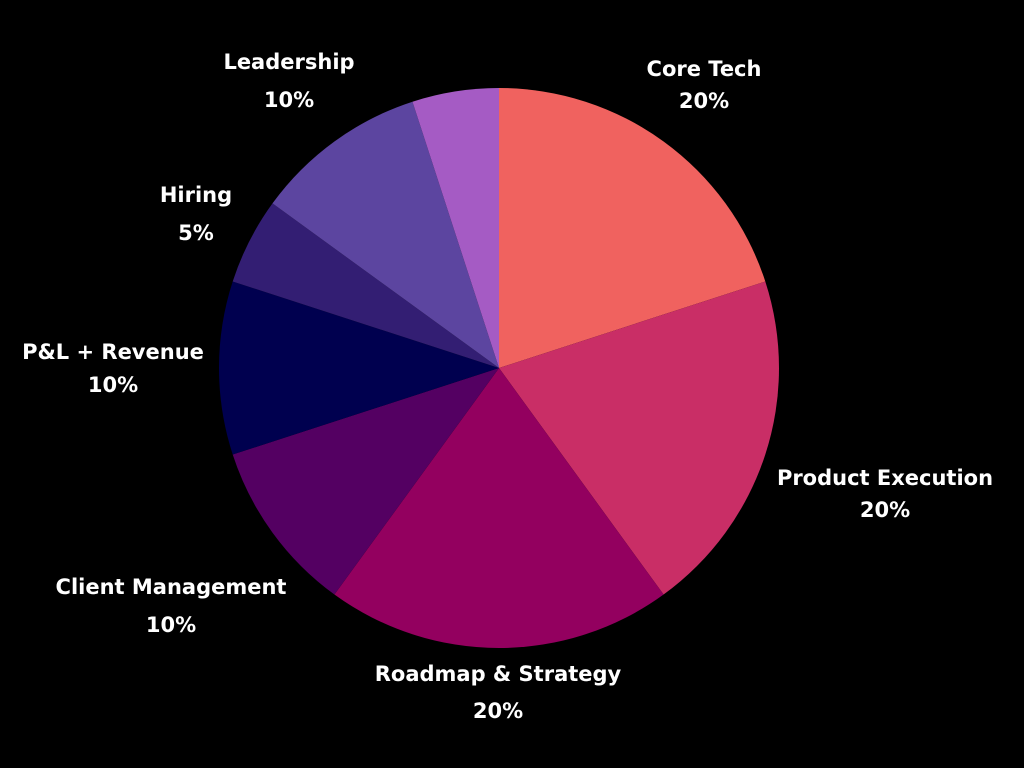 Image resolution: width=1024 pixels, height=768 pixels. Describe the element at coordinates (498, 674) in the screenshot. I see `slice-label: Roadmap & Strategy` at that location.